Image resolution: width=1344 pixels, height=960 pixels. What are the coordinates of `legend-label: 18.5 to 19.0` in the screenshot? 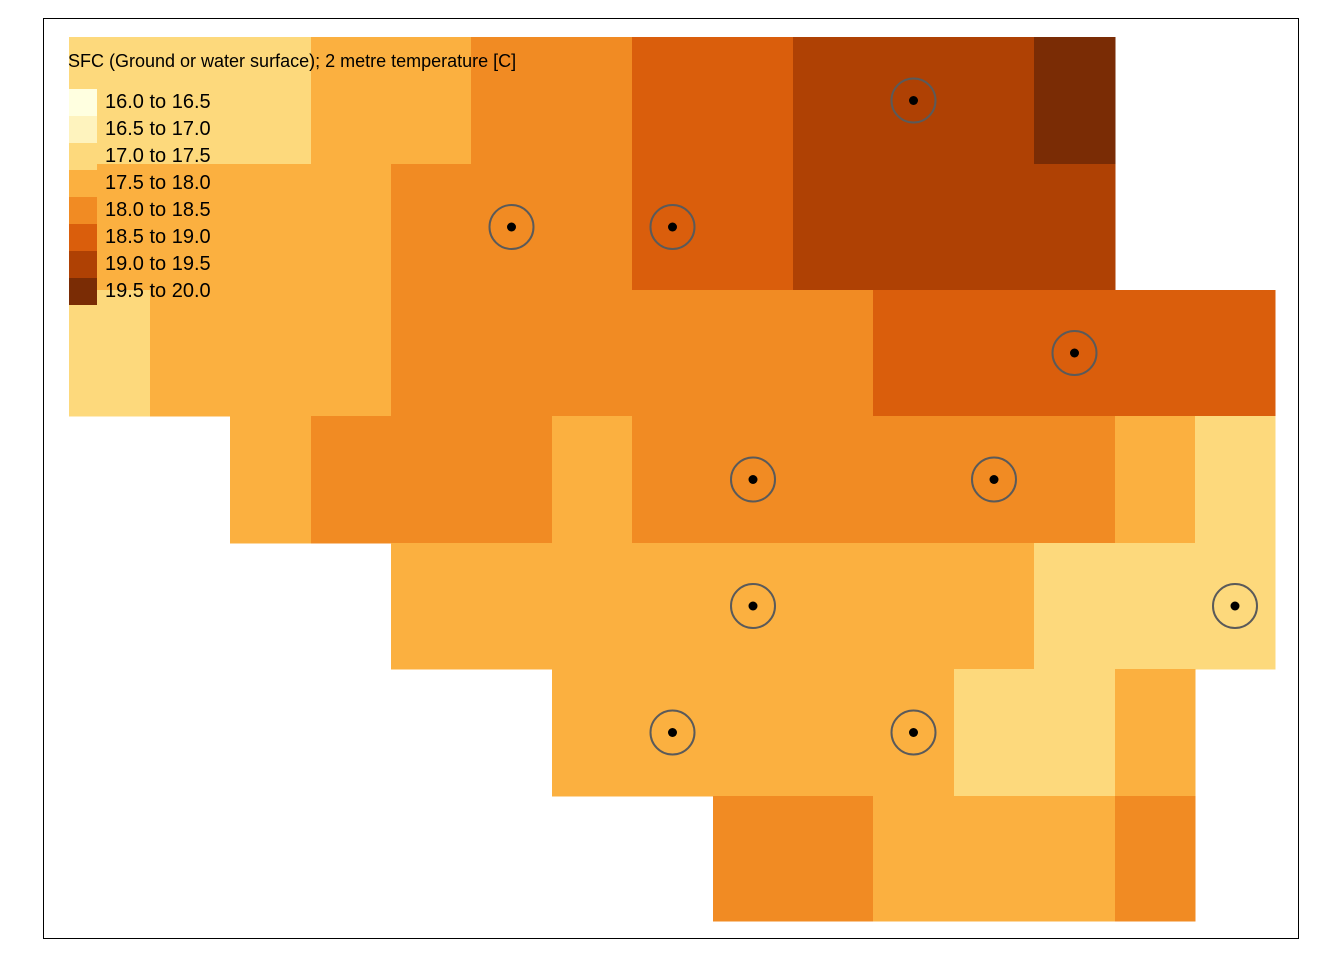 It's located at (158, 237).